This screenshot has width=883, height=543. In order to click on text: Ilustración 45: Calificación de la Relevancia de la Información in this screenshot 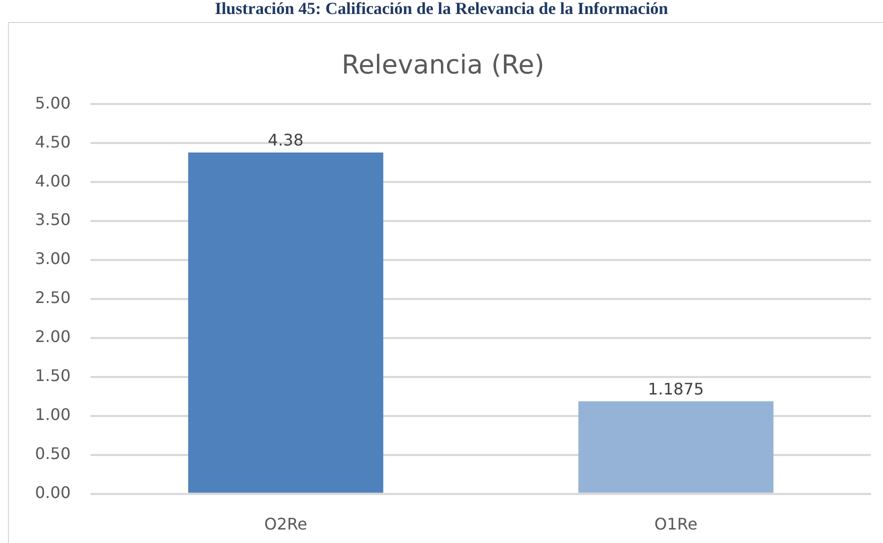, I will do `click(442, 9)`.